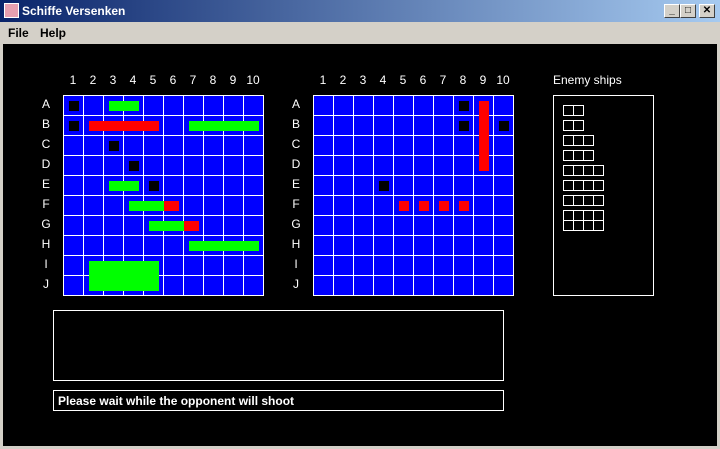 Image resolution: width=720 pixels, height=449 pixels. Describe the element at coordinates (53, 33) in the screenshot. I see `menu-help: Help` at that location.